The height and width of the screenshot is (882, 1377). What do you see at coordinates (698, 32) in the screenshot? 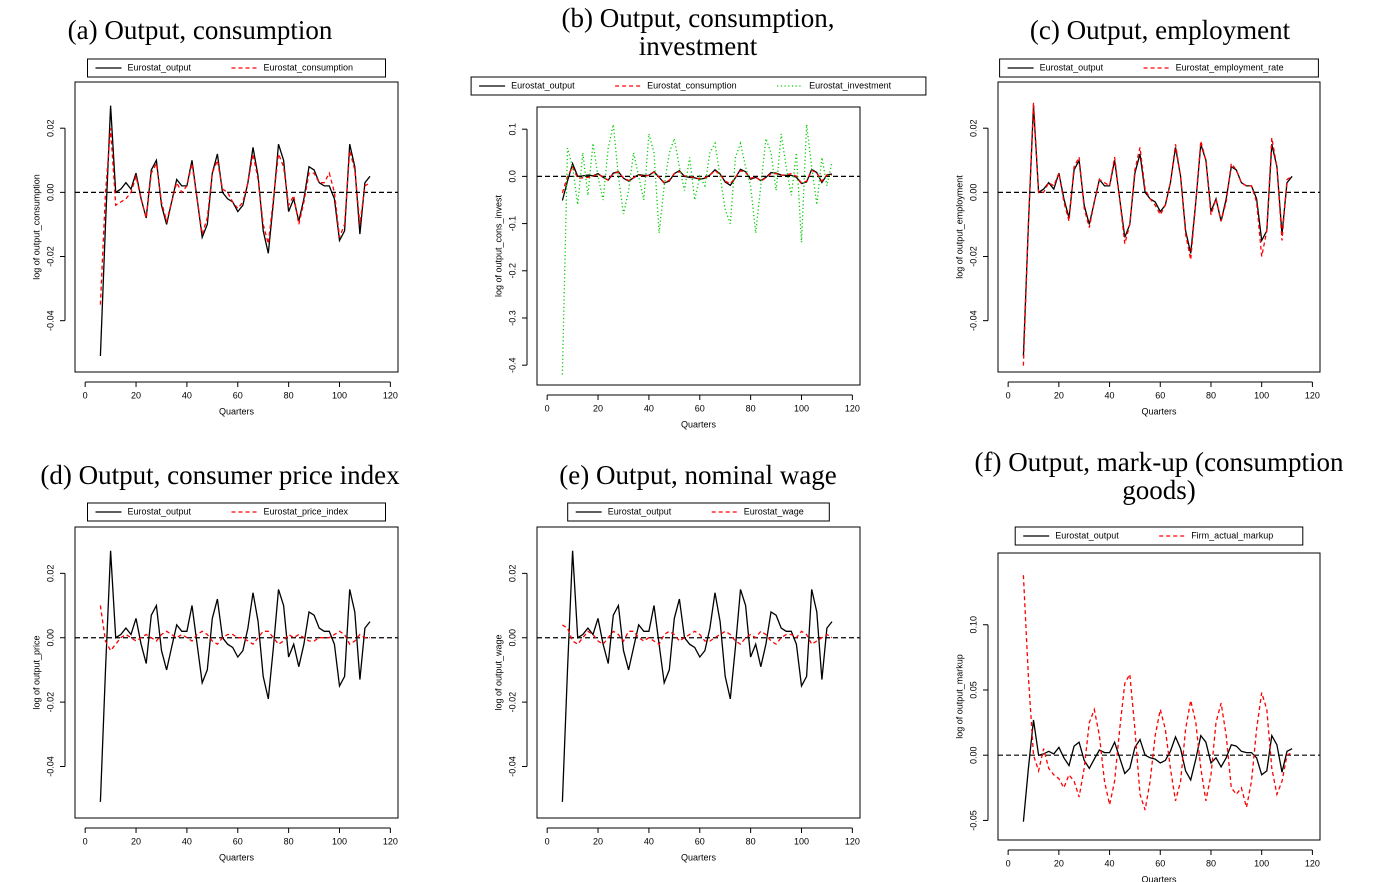
I see `chart-title: (b) Output, consumption, investment` at bounding box center [698, 32].